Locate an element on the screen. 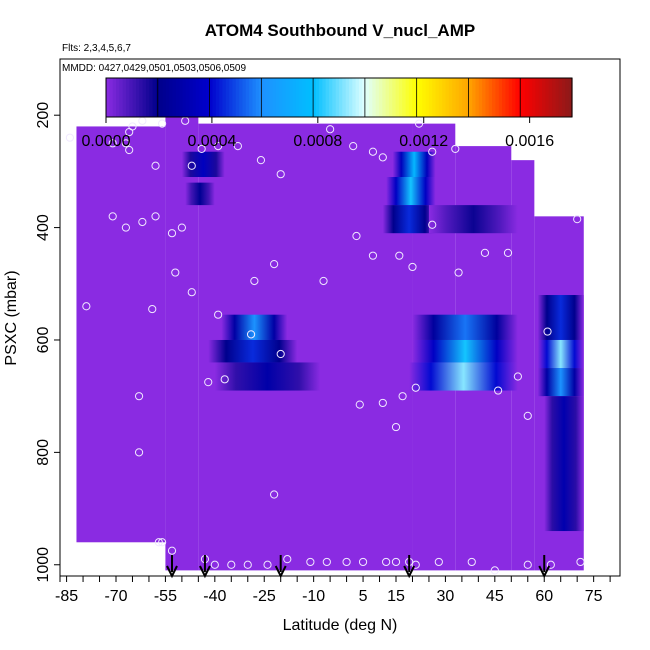 The height and width of the screenshot is (650, 650). x-tick-label: -40 is located at coordinates (214, 596).